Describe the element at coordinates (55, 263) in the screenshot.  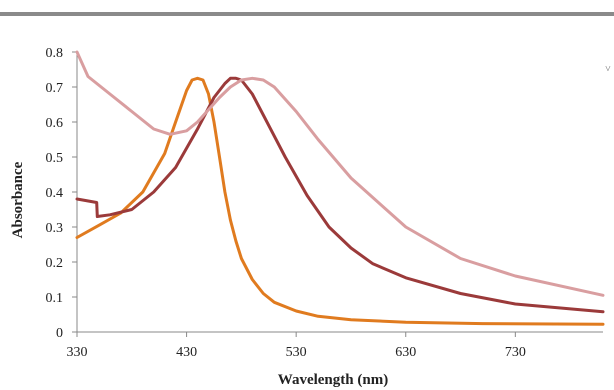
I see `y-tick-label: 0.2` at that location.